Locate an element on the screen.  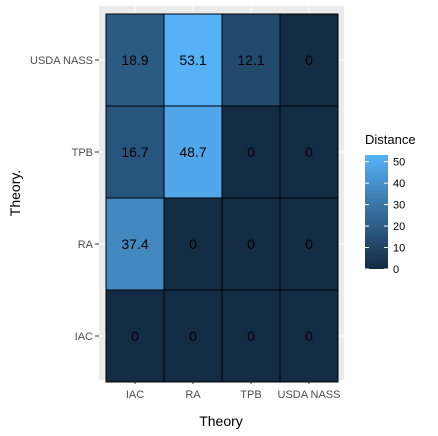
cell-label-usda-nass-ra: 0 is located at coordinates (309, 244).